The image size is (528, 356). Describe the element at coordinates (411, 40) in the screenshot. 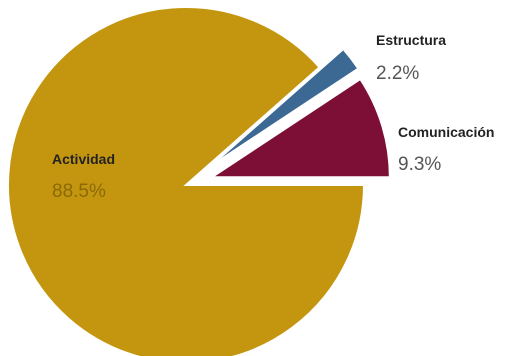

I see `slice-label-estructura: Estructura` at that location.